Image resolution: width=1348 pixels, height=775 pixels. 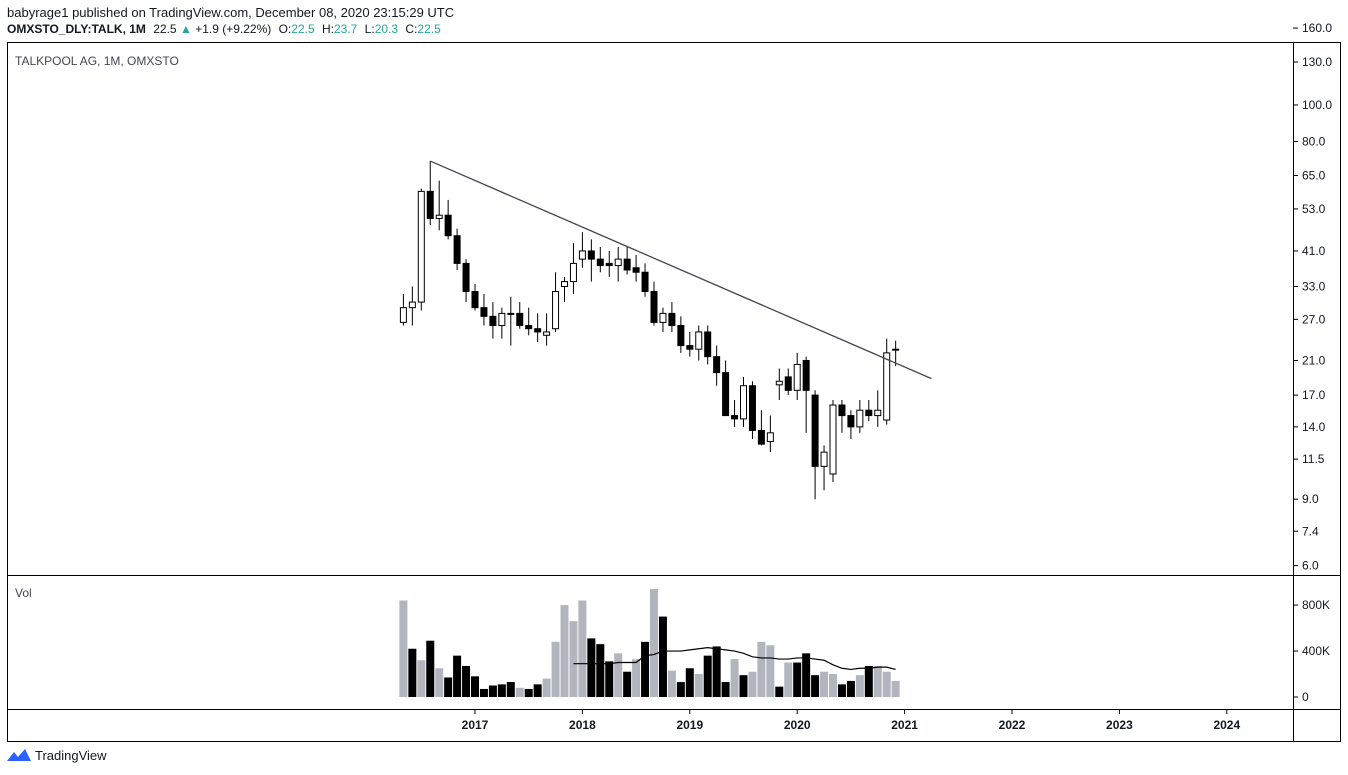 What do you see at coordinates (1317, 28) in the screenshot?
I see `price-tick-label: 160.0` at bounding box center [1317, 28].